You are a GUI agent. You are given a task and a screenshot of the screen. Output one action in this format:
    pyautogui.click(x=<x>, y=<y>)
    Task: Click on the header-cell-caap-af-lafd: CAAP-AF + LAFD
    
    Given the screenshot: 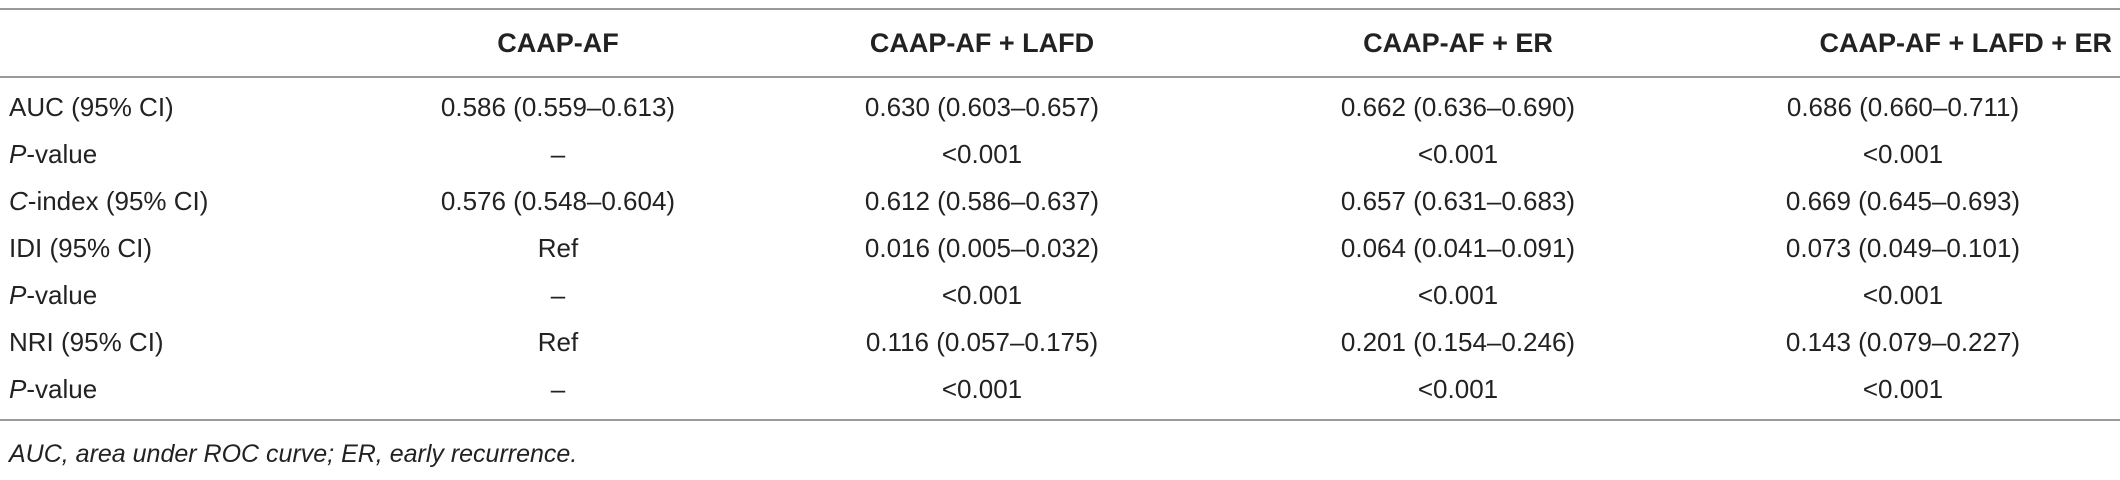 What is the action you would take?
    pyautogui.click(x=982, y=42)
    